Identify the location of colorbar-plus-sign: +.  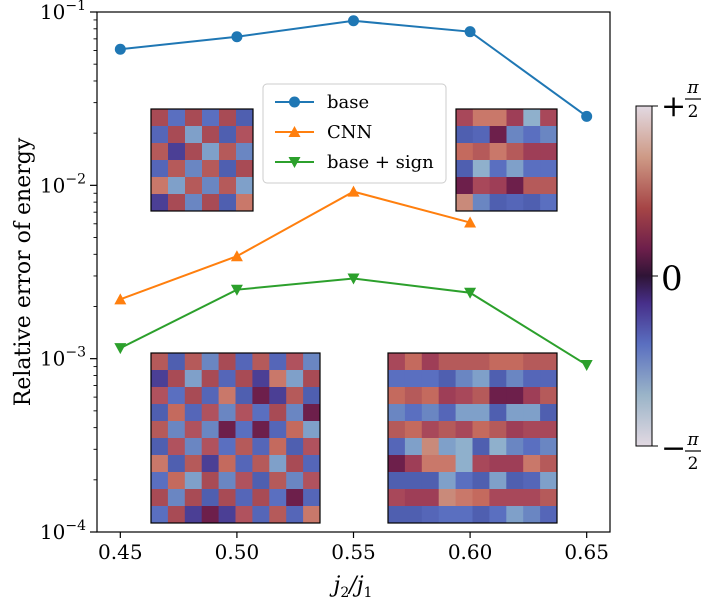
(673, 106).